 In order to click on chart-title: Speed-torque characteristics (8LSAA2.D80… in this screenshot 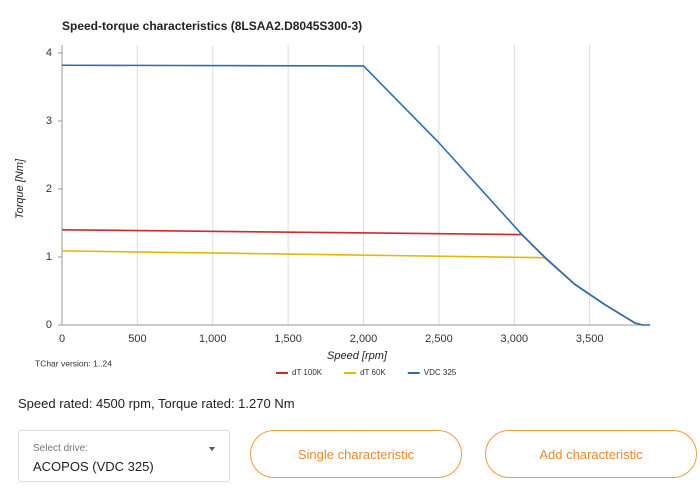, I will do `click(212, 26)`.